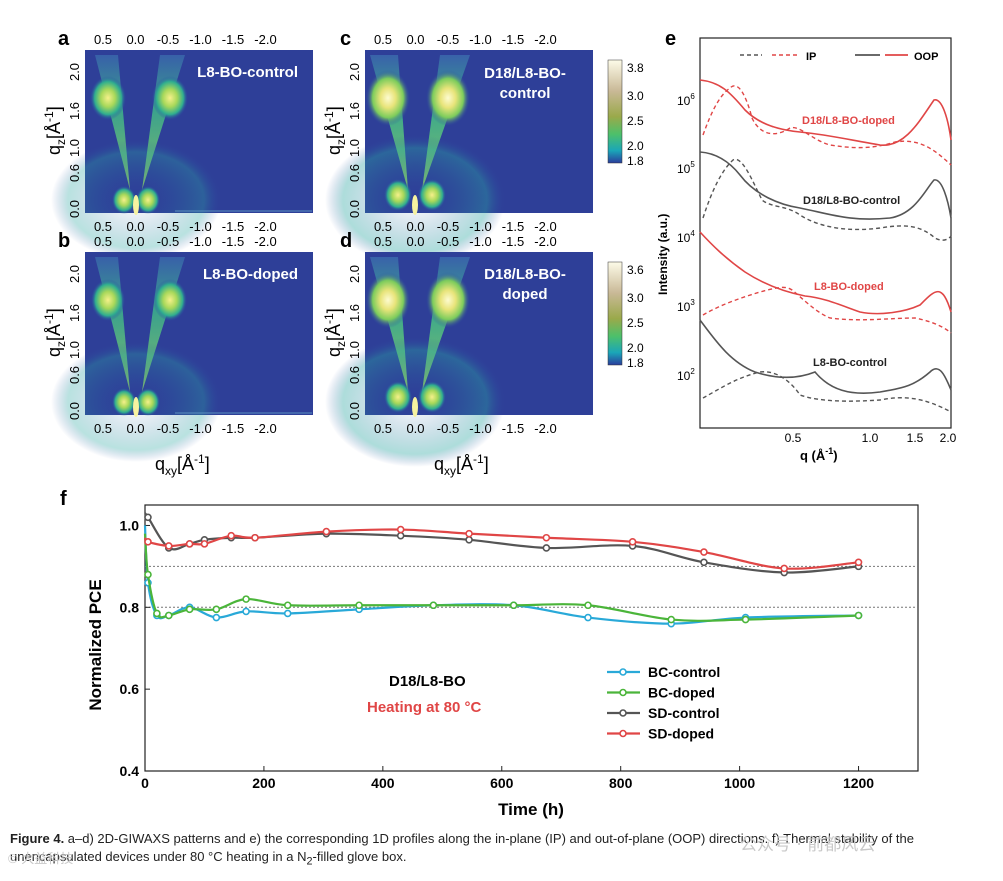 The image size is (1003, 881). Describe the element at coordinates (74, 274) in the screenshot. I see `qz-tick-b-4: 2.0` at that location.